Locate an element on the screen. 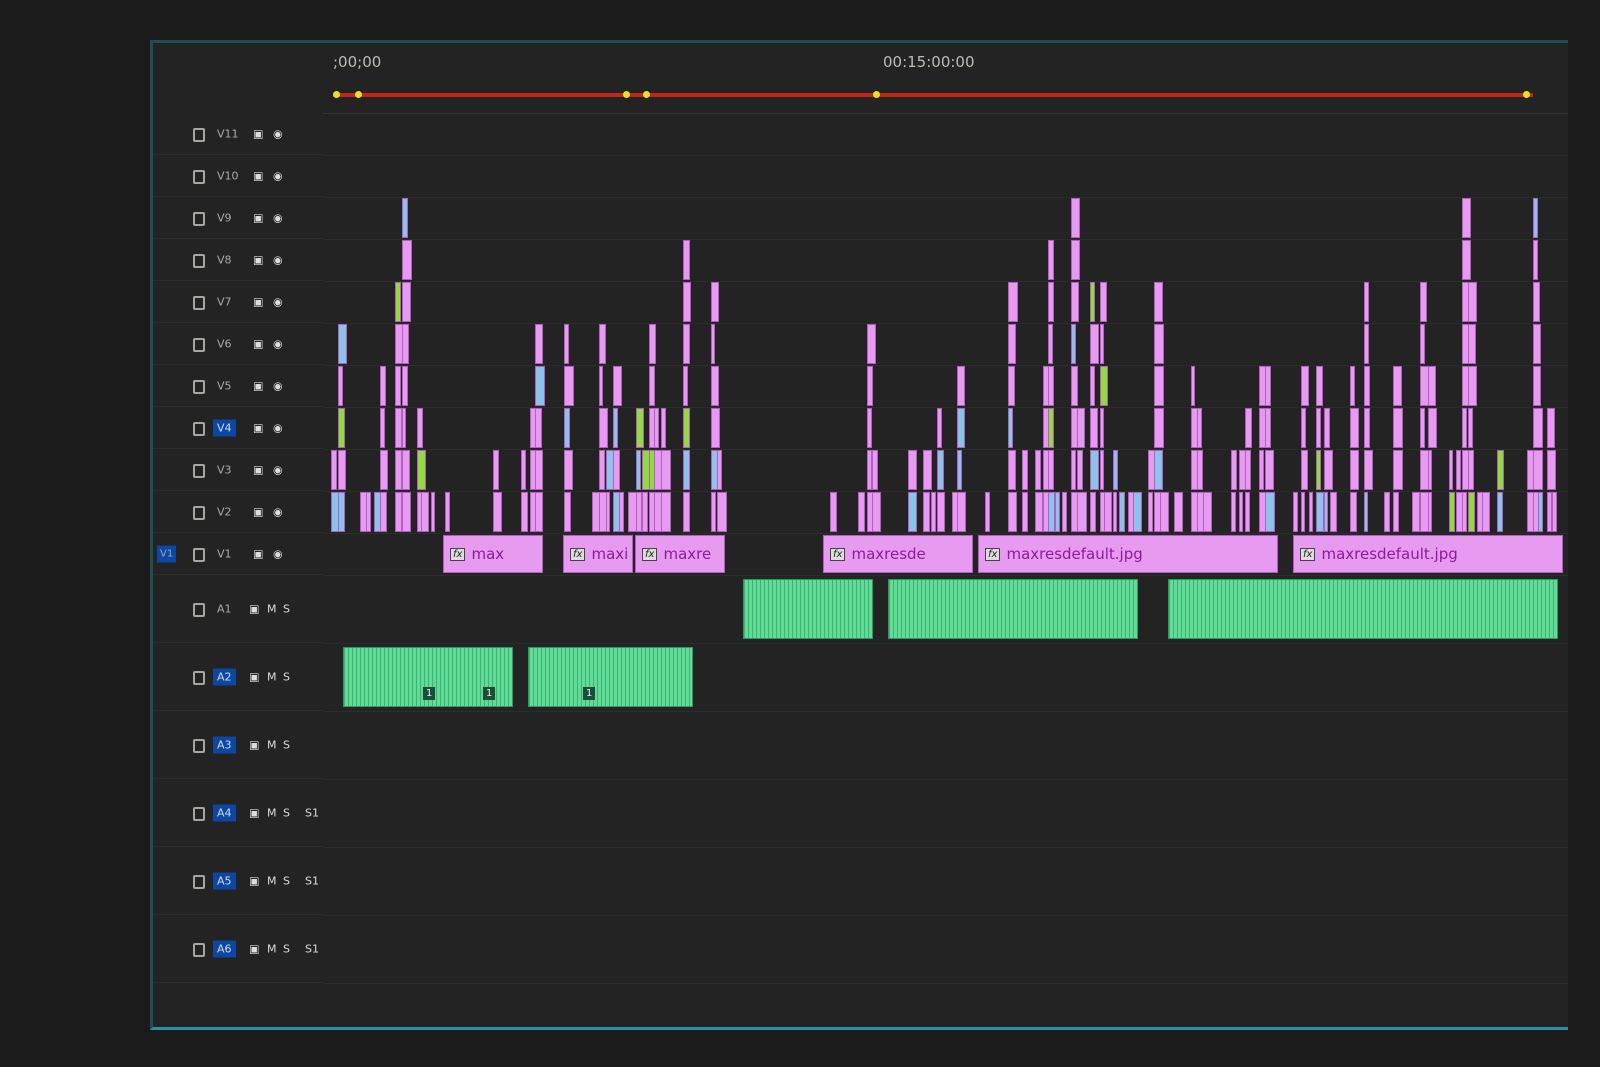 Image resolution: width=1600 pixels, height=1067 pixels. solo-button: S is located at coordinates (286, 812).